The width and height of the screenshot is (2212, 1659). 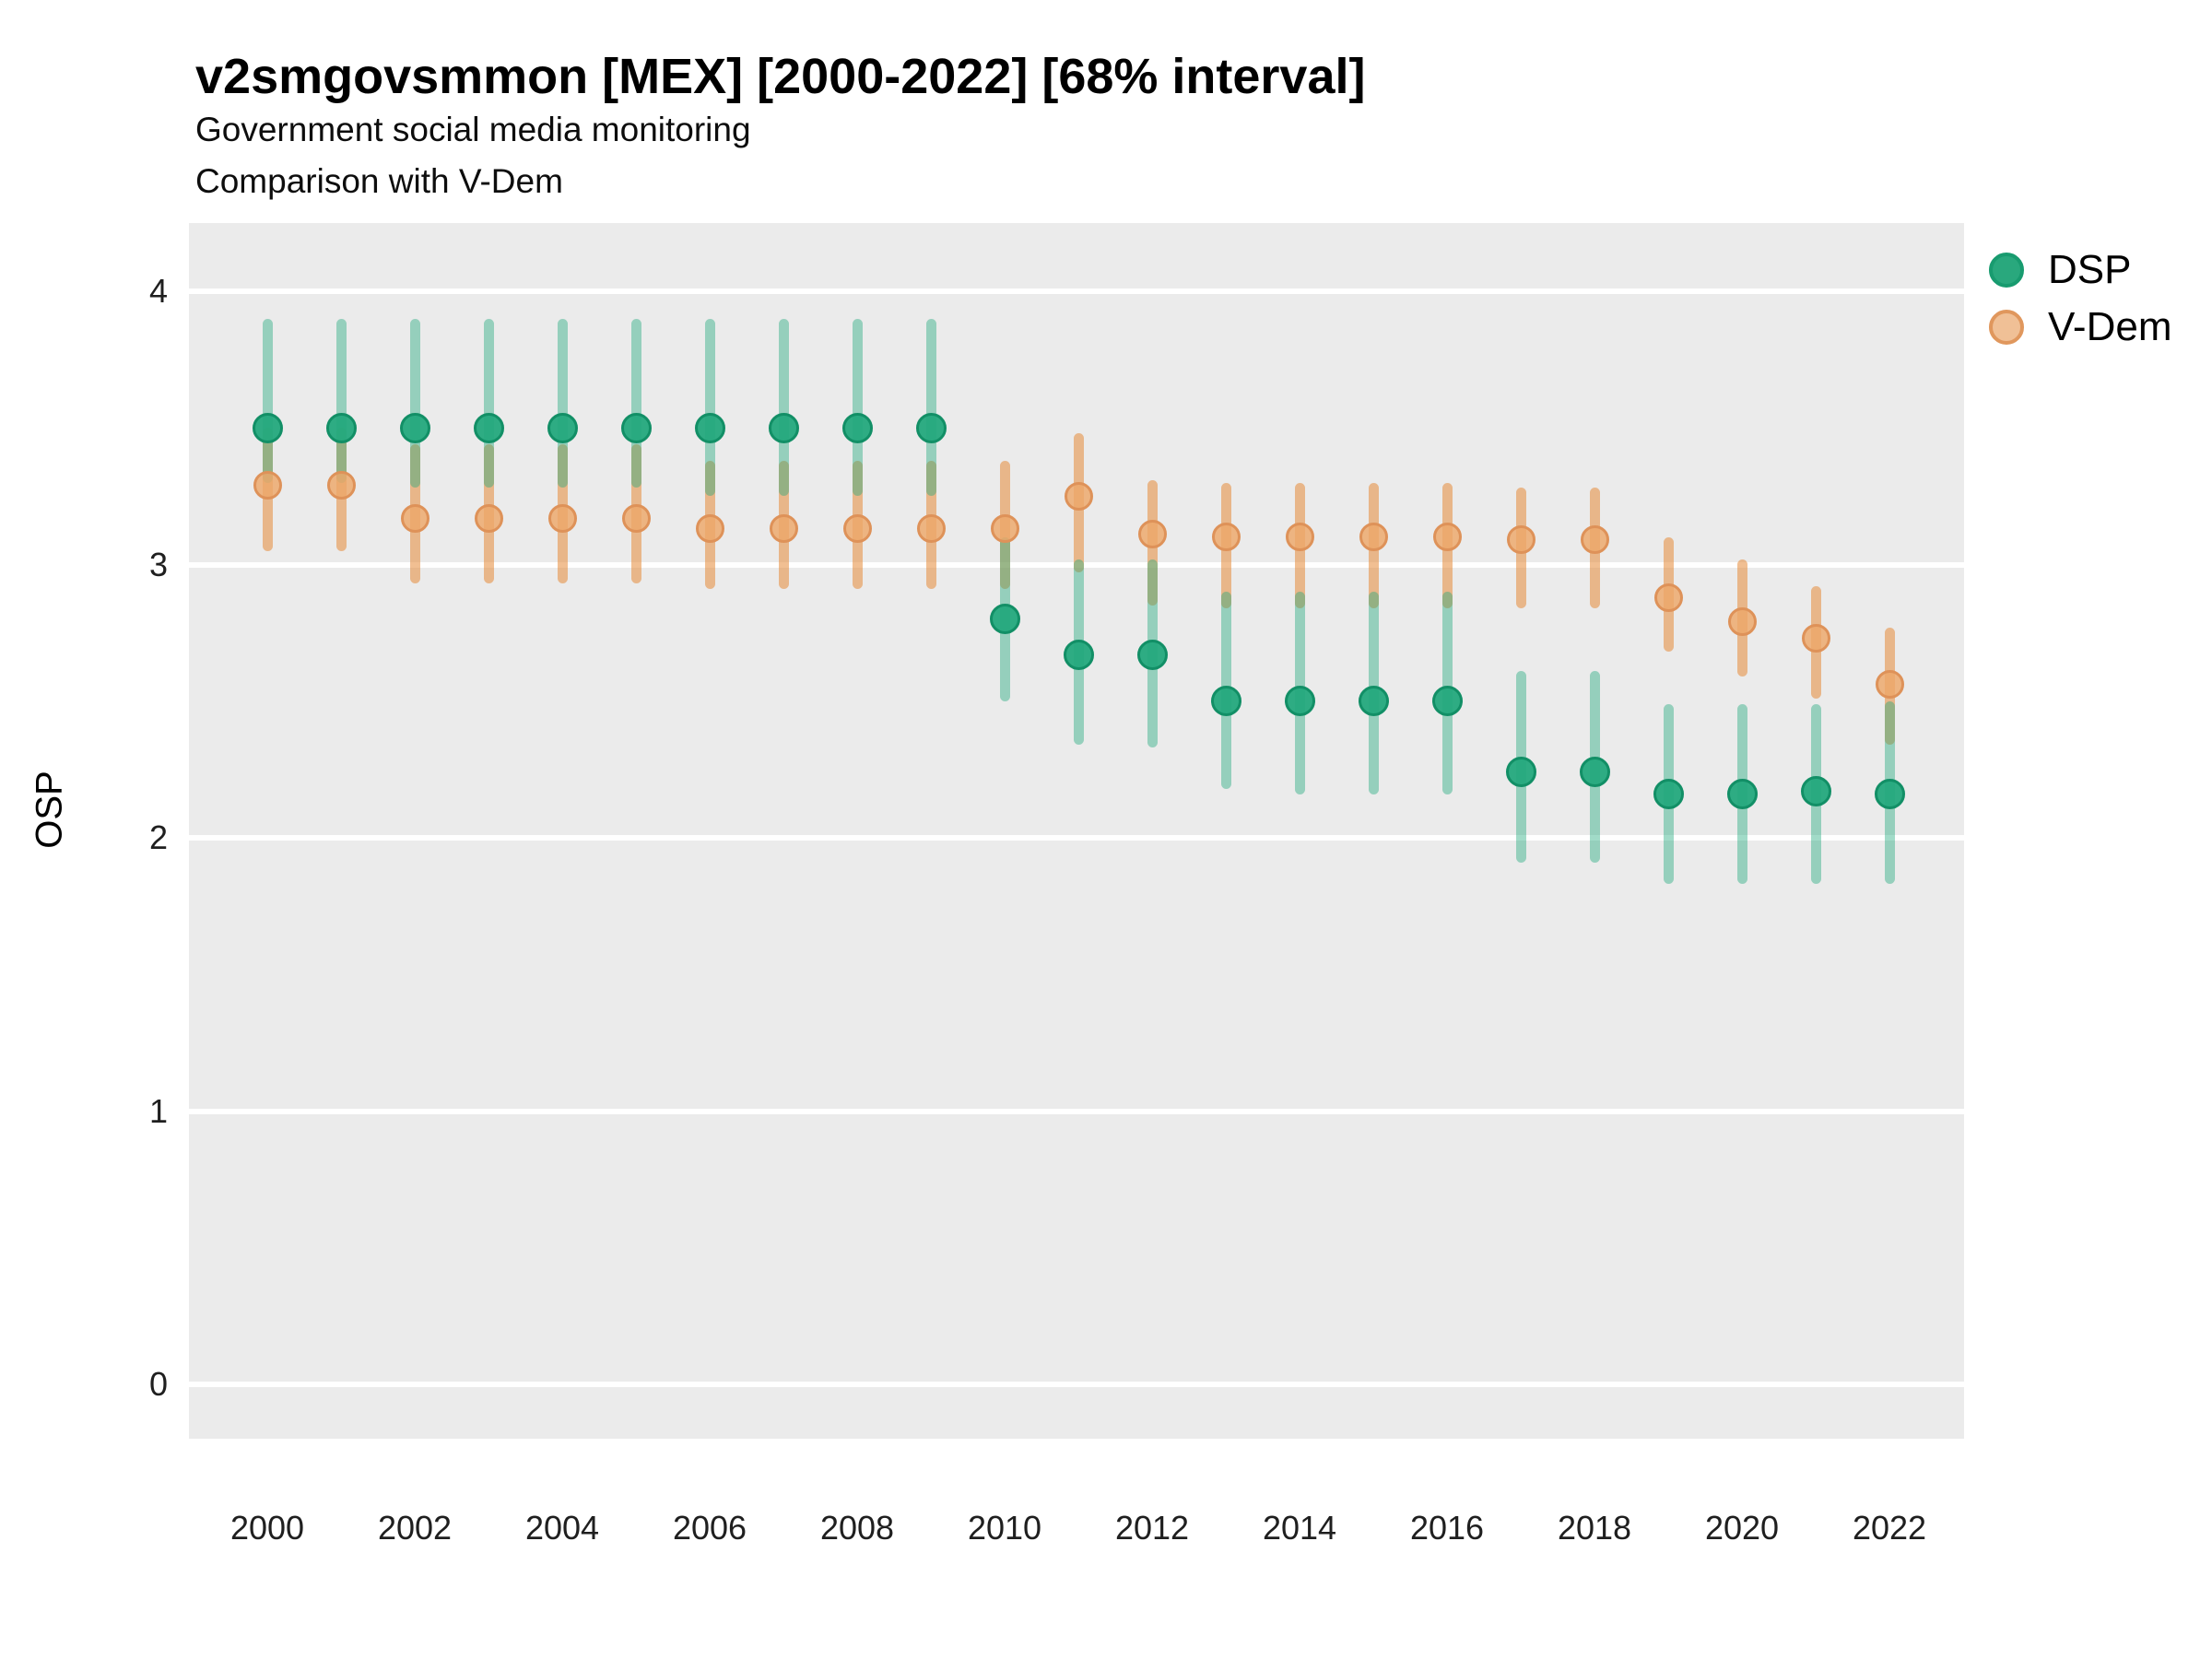 What do you see at coordinates (1742, 794) in the screenshot?
I see `dsp-point-2020` at bounding box center [1742, 794].